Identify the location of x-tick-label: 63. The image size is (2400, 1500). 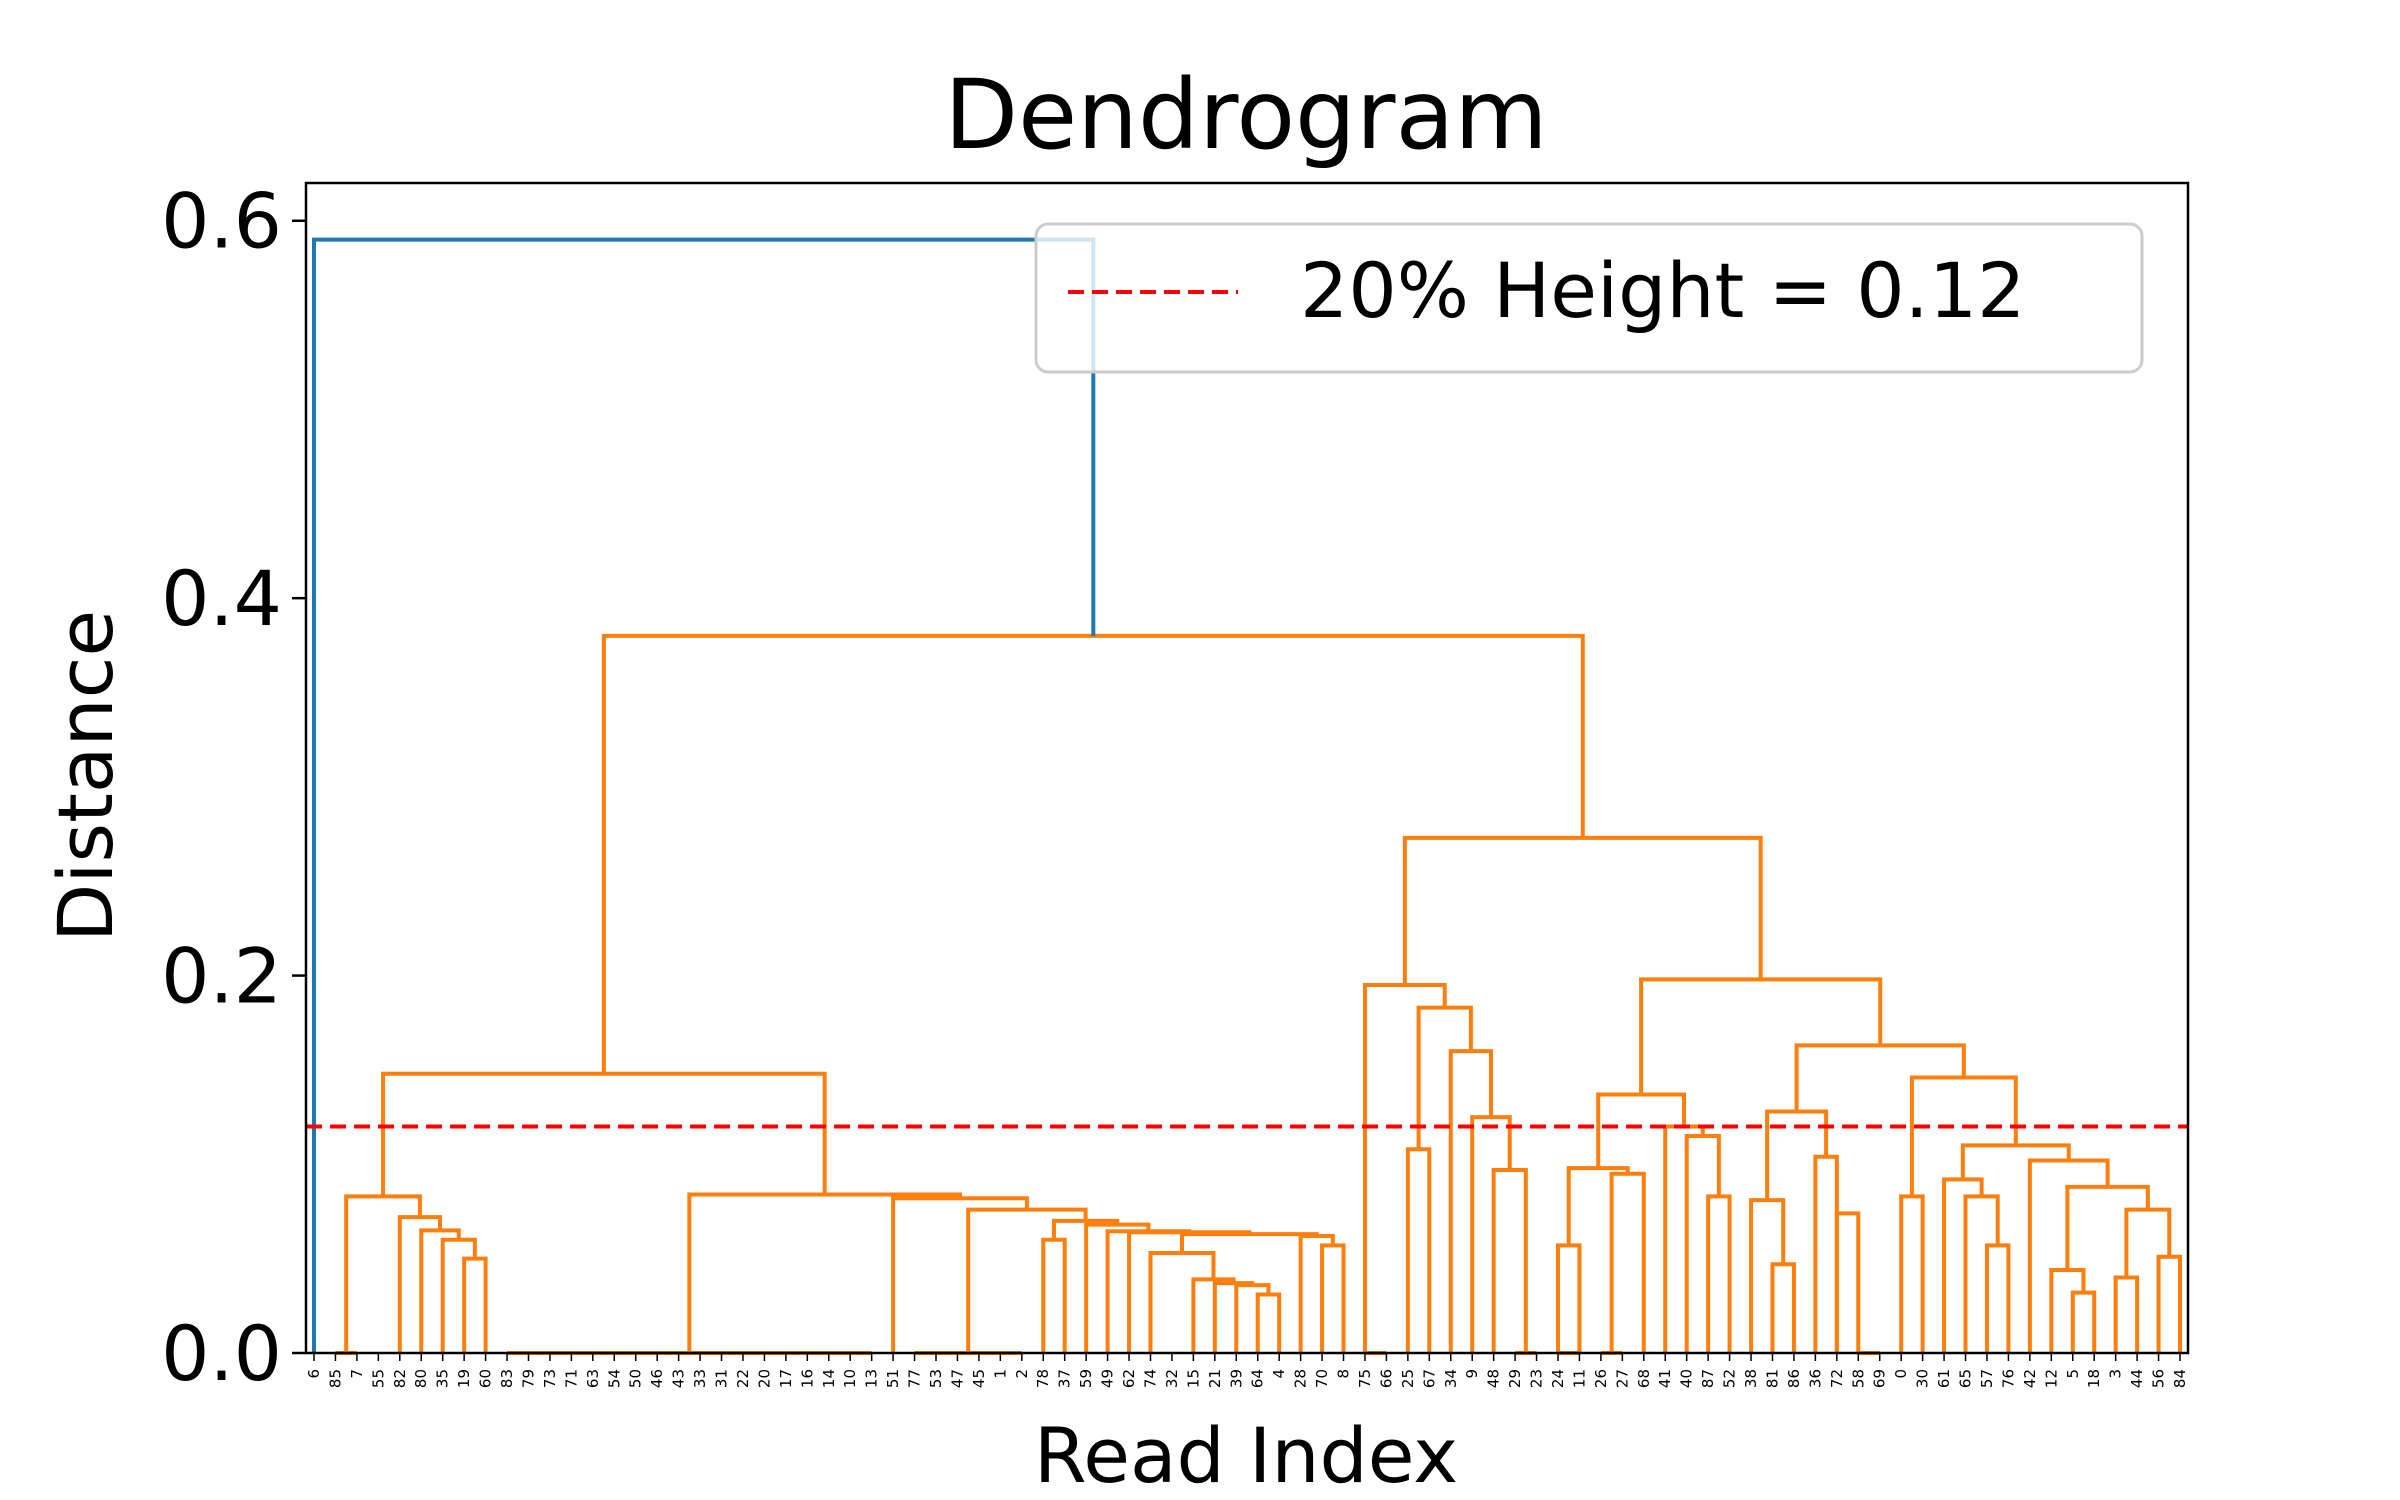
(593, 1378).